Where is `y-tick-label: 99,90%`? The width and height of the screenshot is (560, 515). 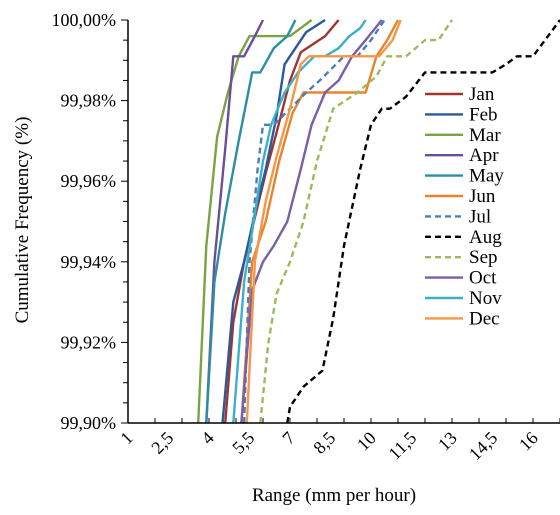 y-tick-label: 99,90% is located at coordinates (89, 423).